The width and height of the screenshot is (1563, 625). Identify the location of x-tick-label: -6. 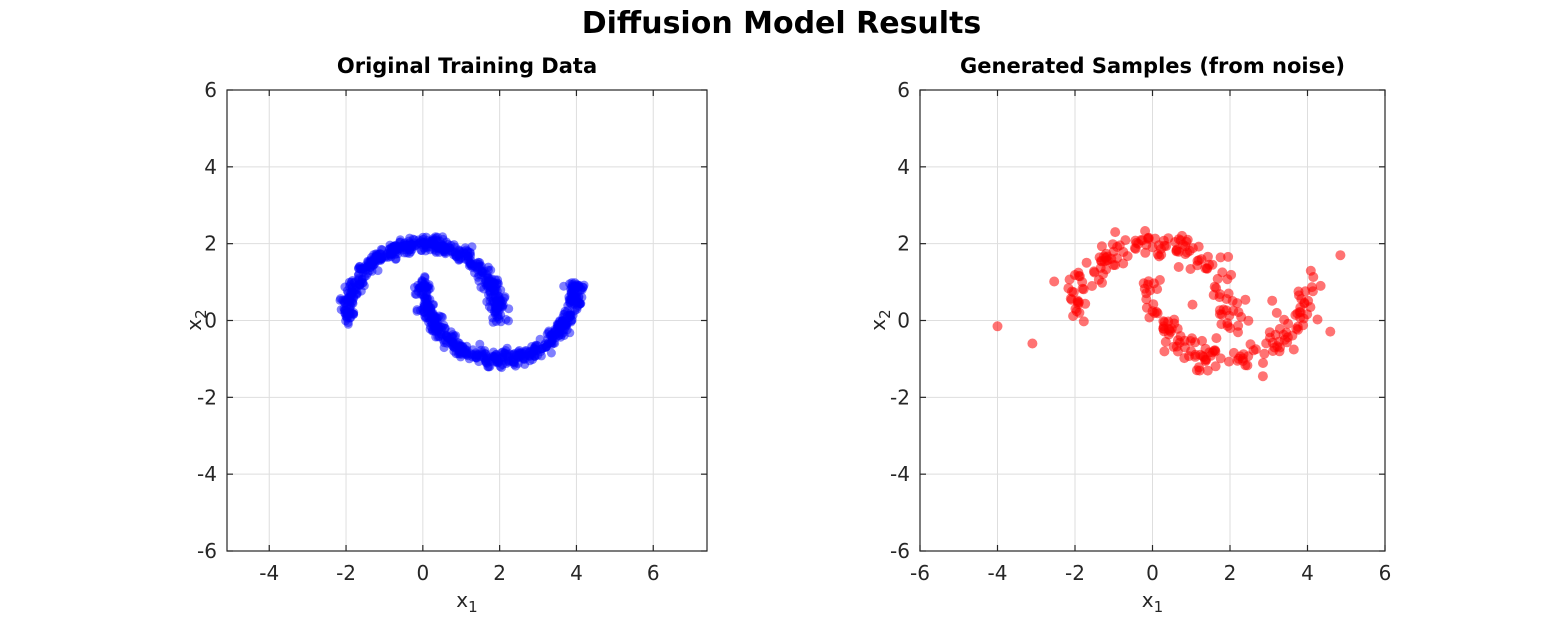
(920, 573).